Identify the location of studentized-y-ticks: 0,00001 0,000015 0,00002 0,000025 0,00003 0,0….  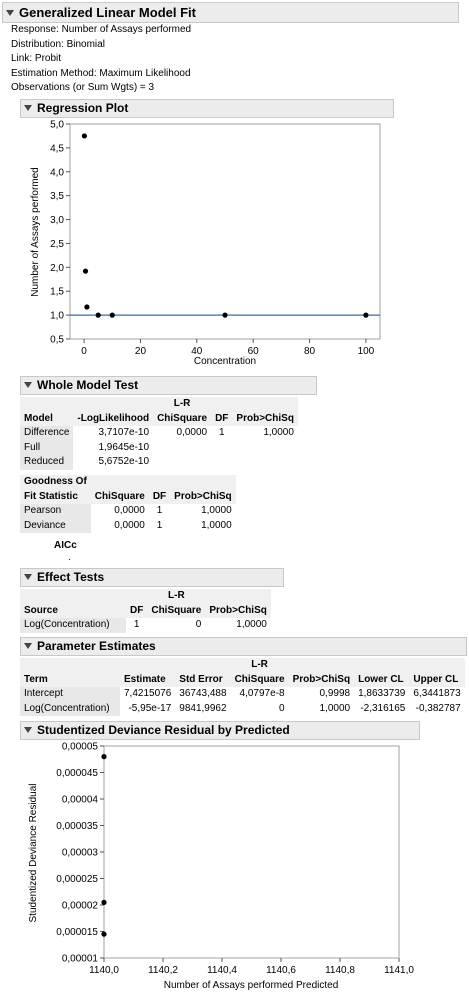
(80, 853).